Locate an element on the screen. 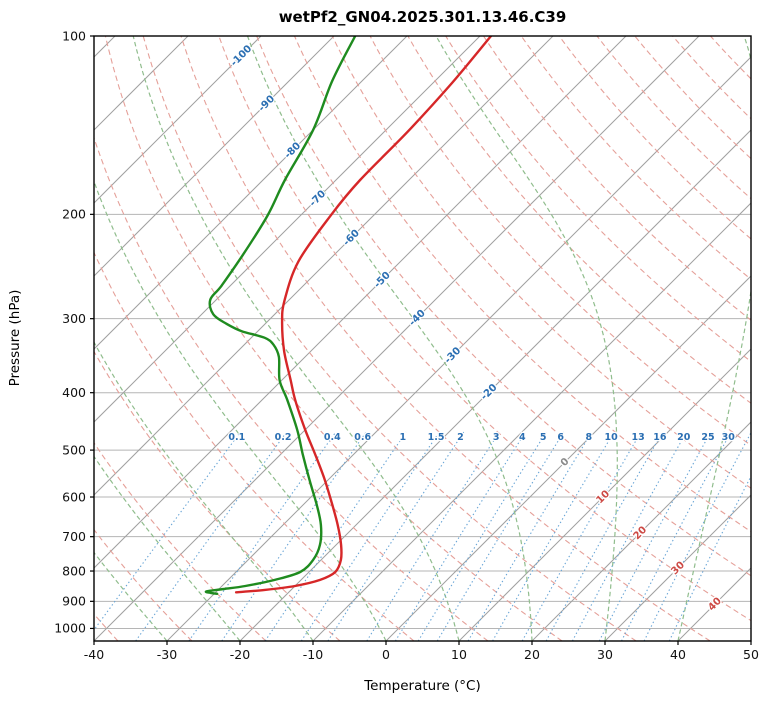  mixing-ratio-label: 0.6 is located at coordinates (362, 437).